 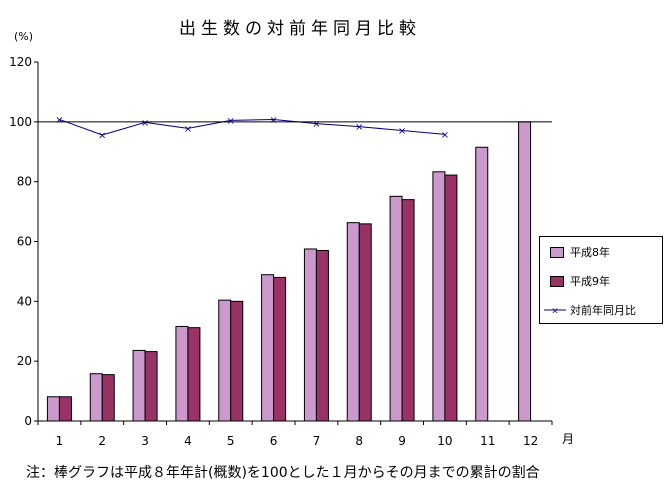 I want to click on ratio-marker-8: ×, so click(x=359, y=127).